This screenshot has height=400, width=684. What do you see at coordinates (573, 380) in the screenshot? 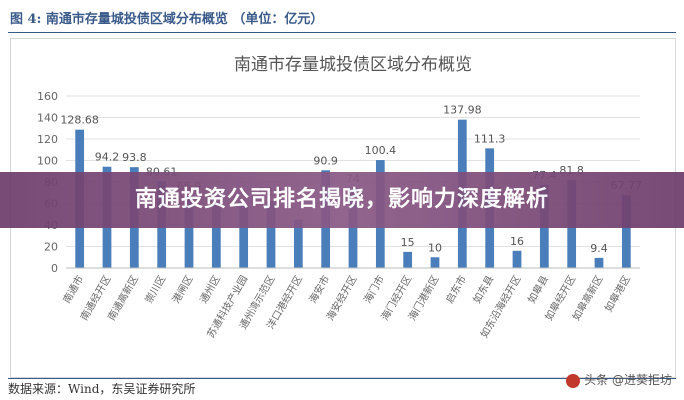
I see `watermark-logo-icon` at bounding box center [573, 380].